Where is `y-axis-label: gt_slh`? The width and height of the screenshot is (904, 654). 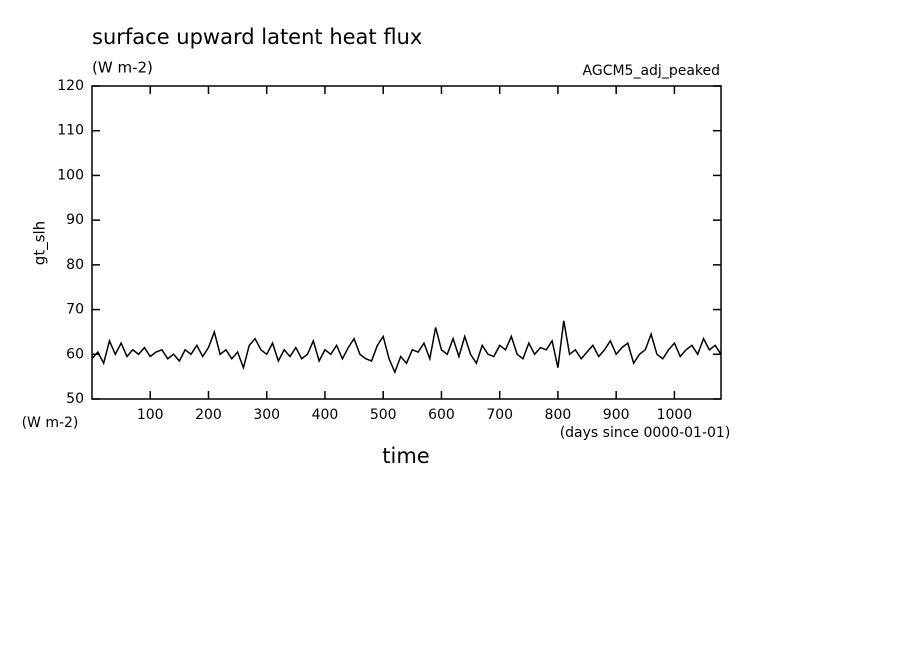
y-axis-label: gt_slh is located at coordinates (40, 243).